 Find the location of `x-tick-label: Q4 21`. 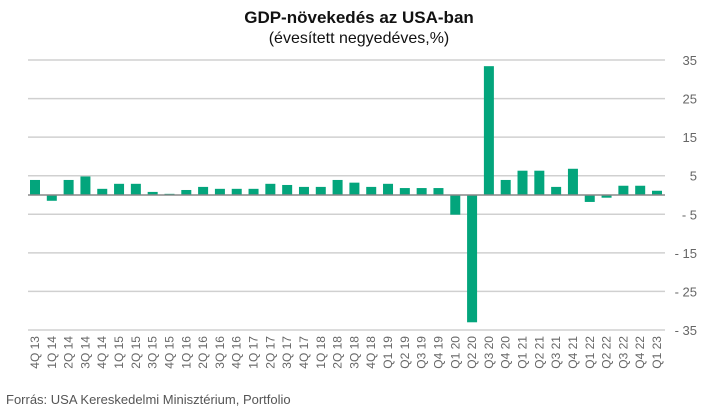

x-tick-label: Q4 21 is located at coordinates (573, 352).